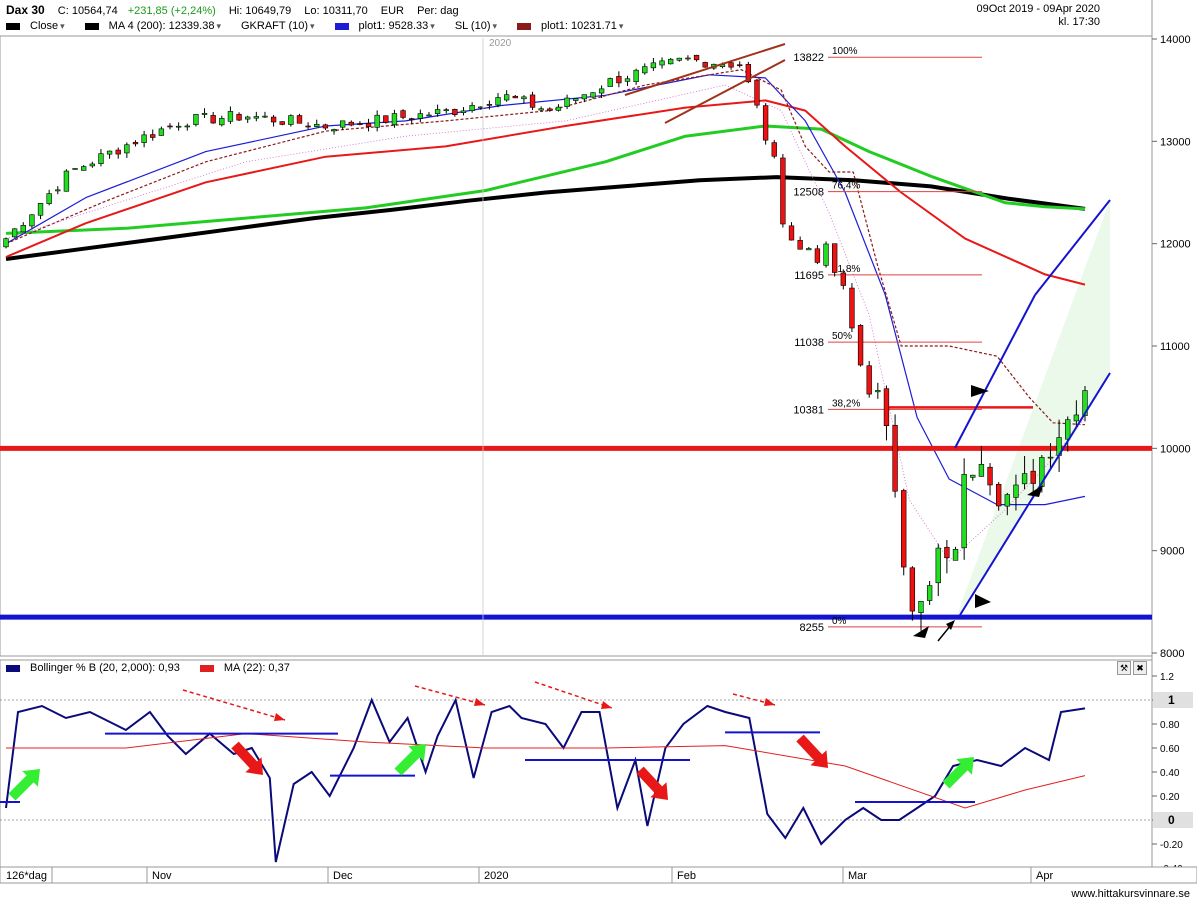 The height and width of the screenshot is (899, 1197). I want to click on arrow-shaft, so click(944, 633).